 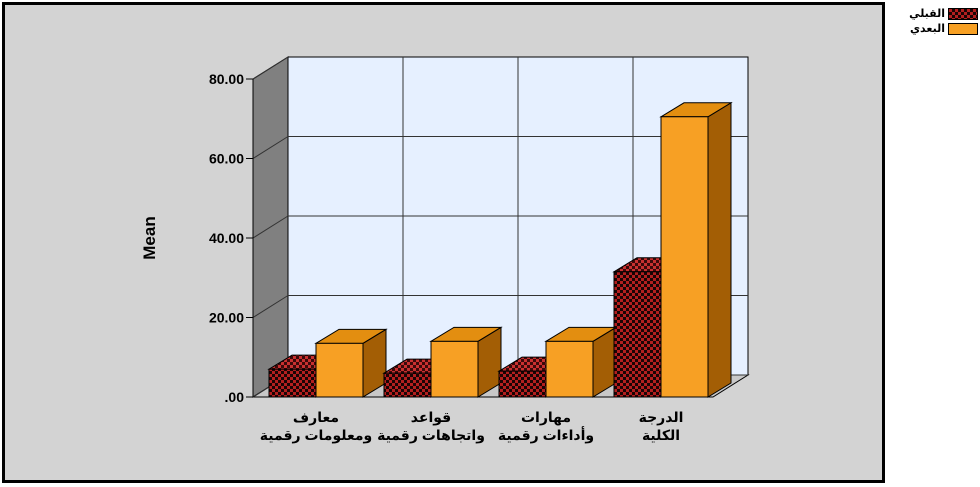 What do you see at coordinates (454, 369) in the screenshot?
I see `bar-post-1-front` at bounding box center [454, 369].